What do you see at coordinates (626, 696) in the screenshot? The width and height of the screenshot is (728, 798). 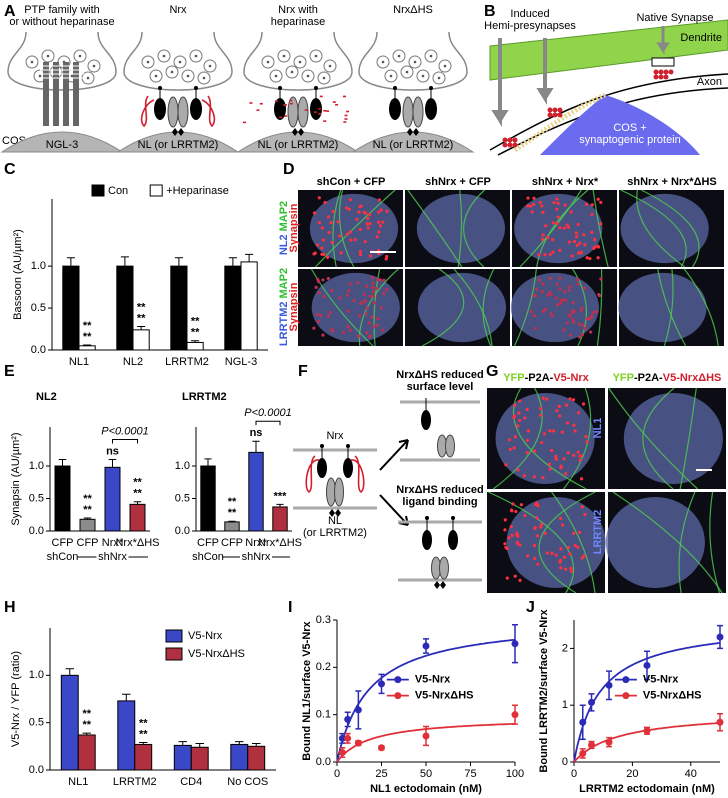 I see `legend-marker` at bounding box center [626, 696].